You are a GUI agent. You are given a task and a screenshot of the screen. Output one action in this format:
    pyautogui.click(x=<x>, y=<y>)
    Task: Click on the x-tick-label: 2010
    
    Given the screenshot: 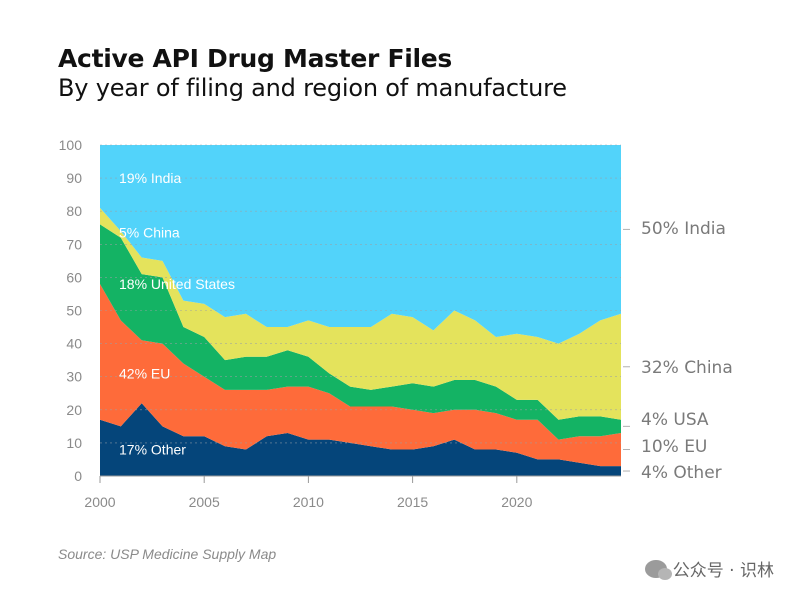 What is the action you would take?
    pyautogui.click(x=308, y=502)
    